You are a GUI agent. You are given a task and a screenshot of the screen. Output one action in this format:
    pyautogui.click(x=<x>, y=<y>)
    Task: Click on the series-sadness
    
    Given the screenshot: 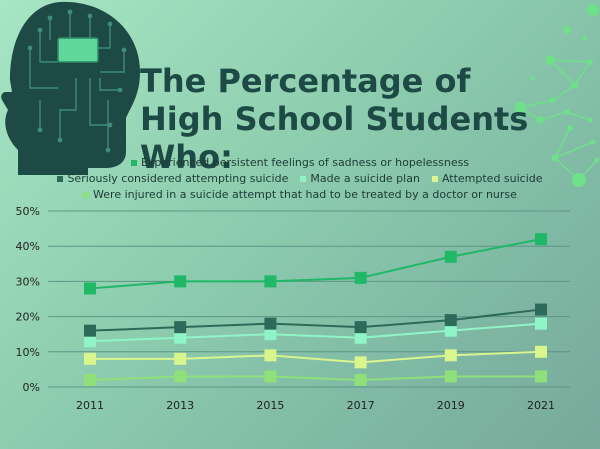 What is the action you would take?
    pyautogui.click(x=315, y=264)
    